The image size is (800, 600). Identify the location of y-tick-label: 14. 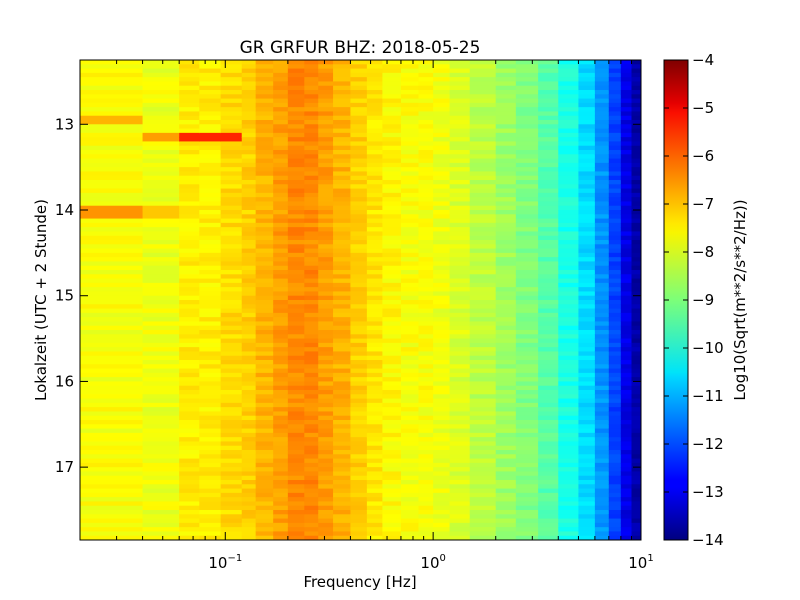
(64, 210).